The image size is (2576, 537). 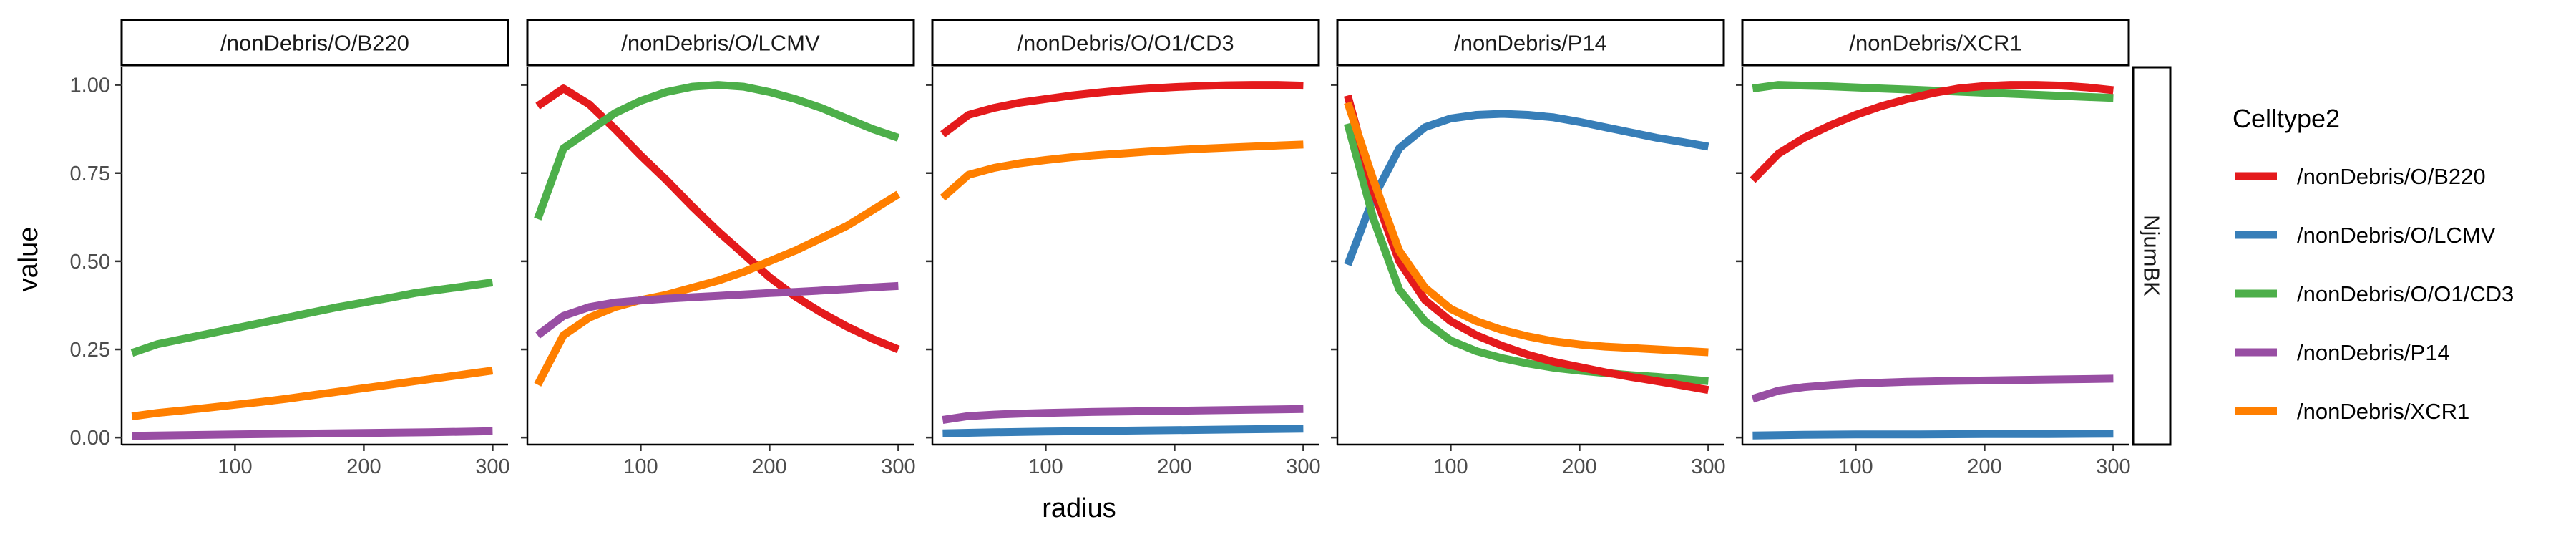 What do you see at coordinates (90, 262) in the screenshot?
I see `y-tick-label: 0.50` at bounding box center [90, 262].